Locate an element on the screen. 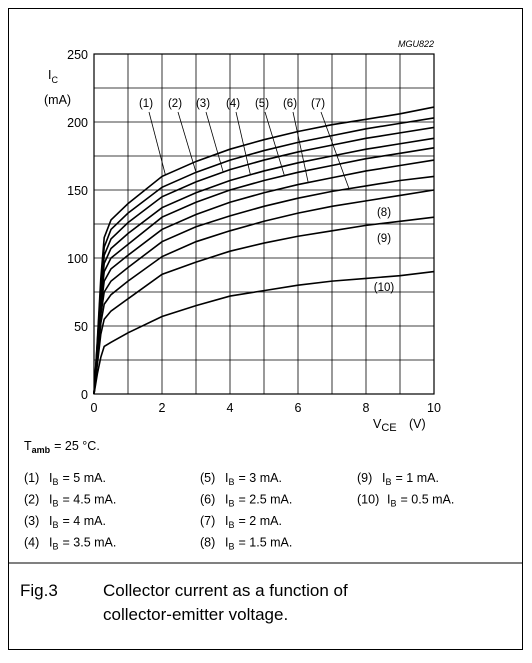  x-tick-label: 4 is located at coordinates (230, 408).